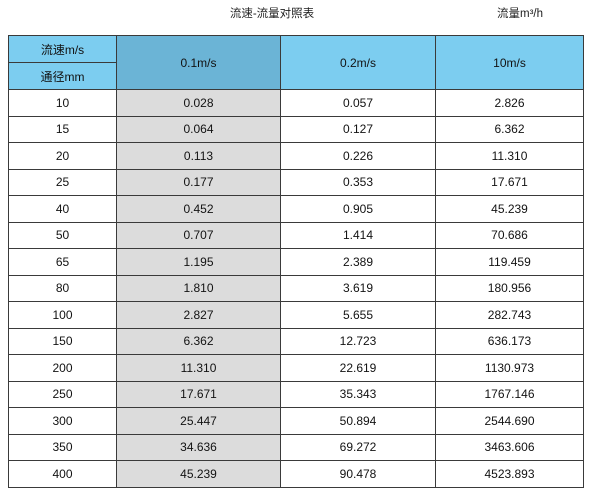 Image resolution: width=600 pixels, height=488 pixels. What do you see at coordinates (198, 209) in the screenshot?
I see `cell-flow-01: 0.452` at bounding box center [198, 209].